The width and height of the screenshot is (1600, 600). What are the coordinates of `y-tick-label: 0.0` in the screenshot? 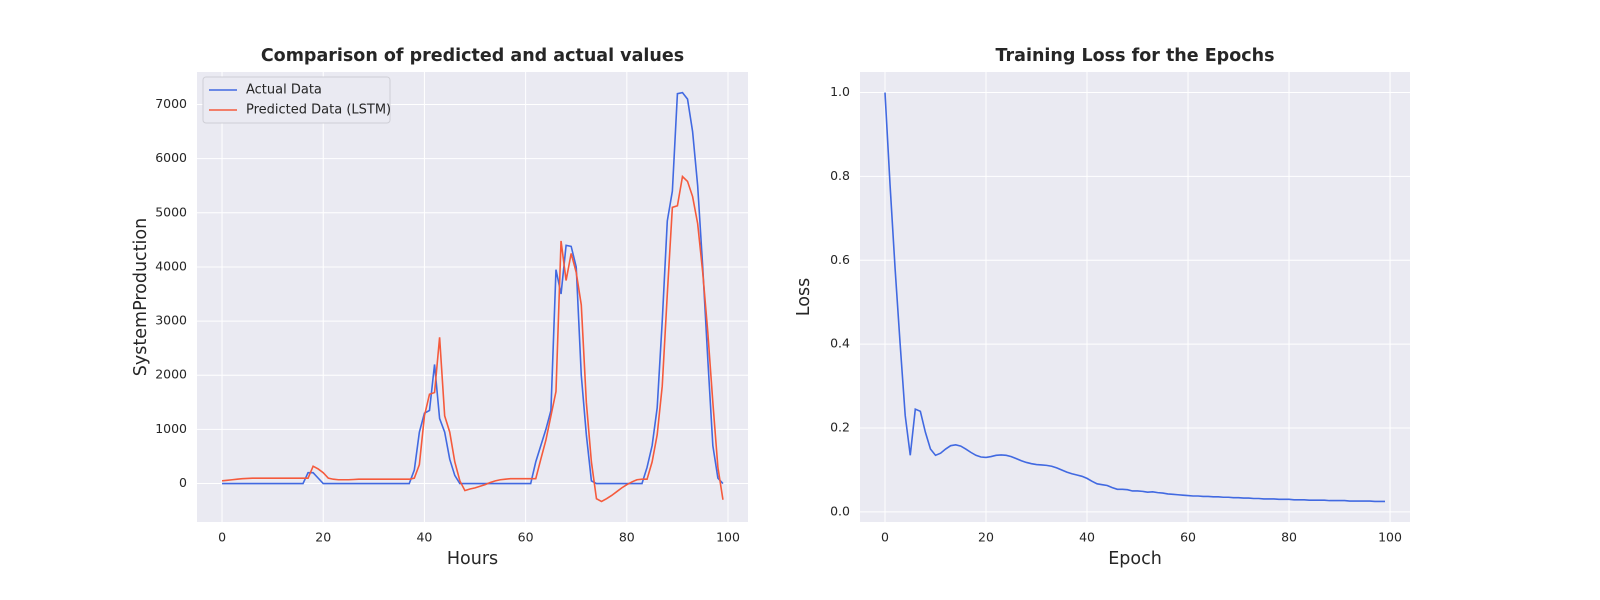 It's located at (840, 510).